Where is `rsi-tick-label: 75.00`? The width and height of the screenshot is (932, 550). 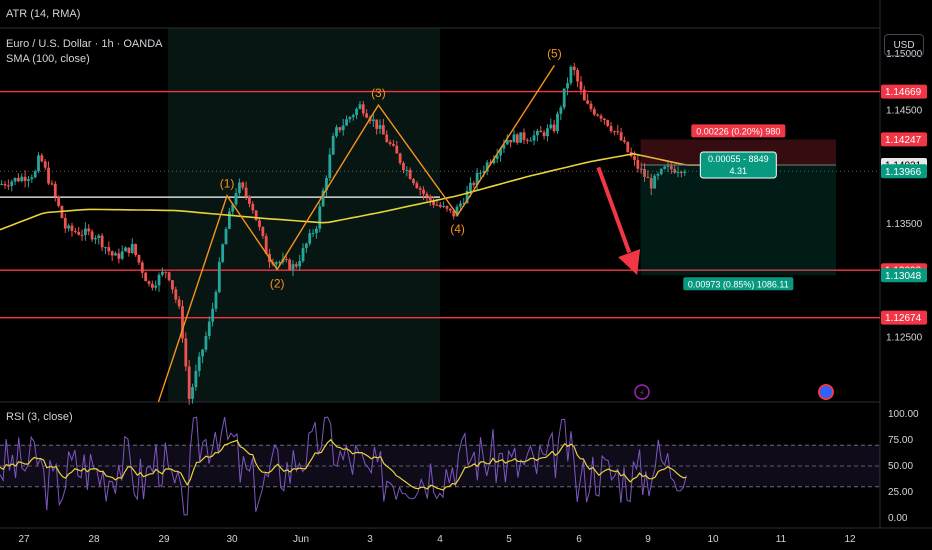
rsi-tick-label: 75.00 is located at coordinates (900, 440).